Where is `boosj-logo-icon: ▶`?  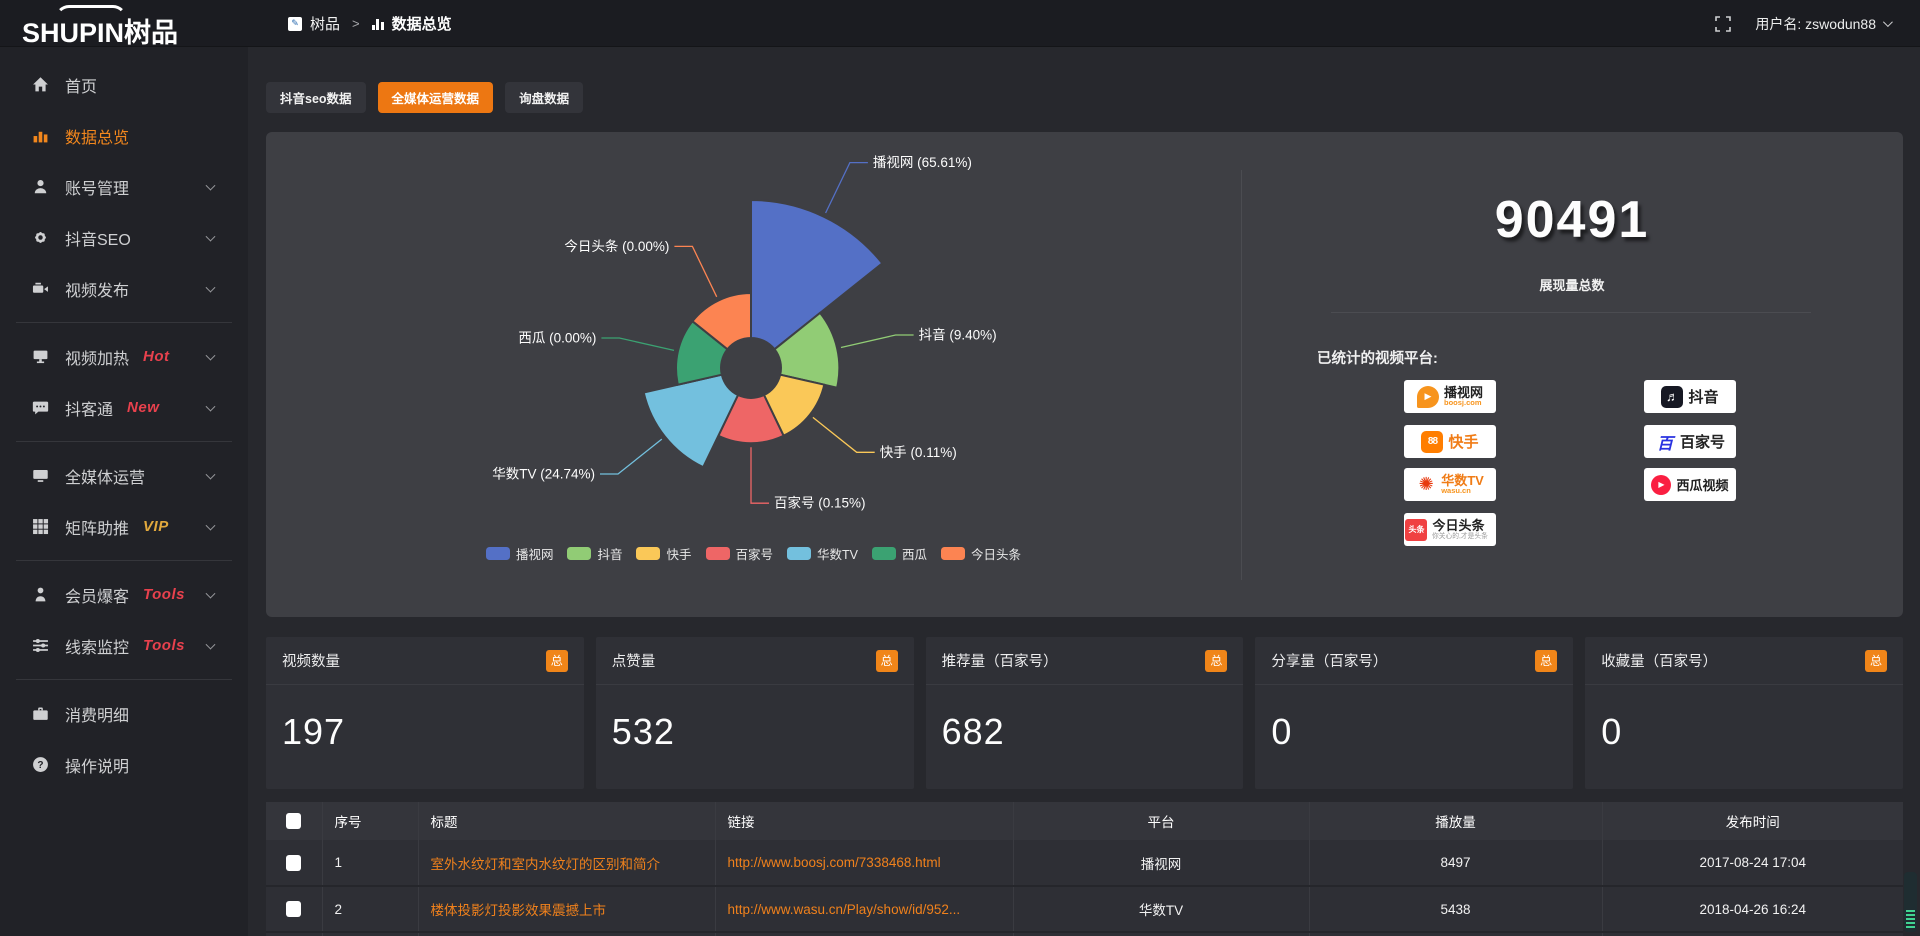
boosj-logo-icon: ▶ is located at coordinates (1427, 396).